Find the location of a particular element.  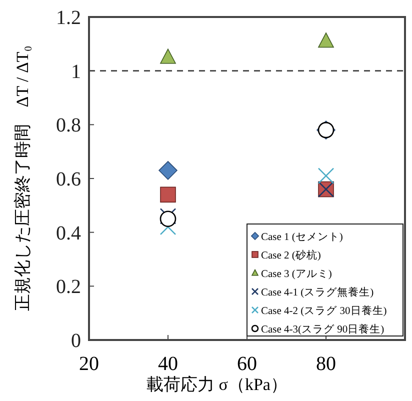

y-tick-label: 0.6 is located at coordinates (68, 179).